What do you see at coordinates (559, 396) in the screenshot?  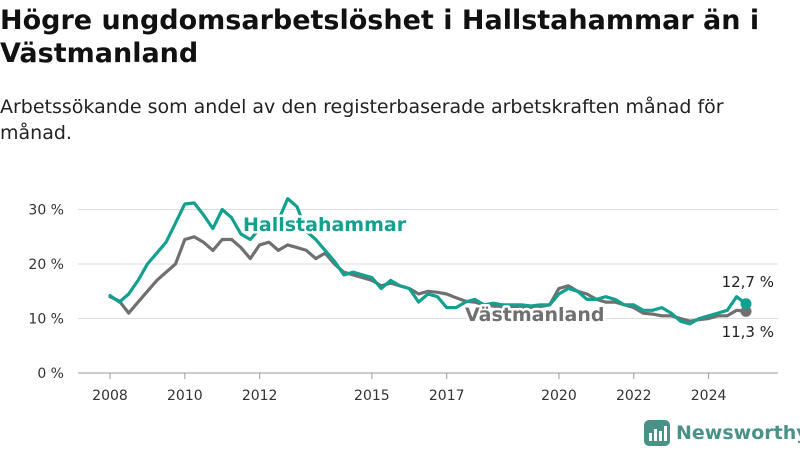 I see `x-tick-label-2020: 2020` at bounding box center [559, 396].